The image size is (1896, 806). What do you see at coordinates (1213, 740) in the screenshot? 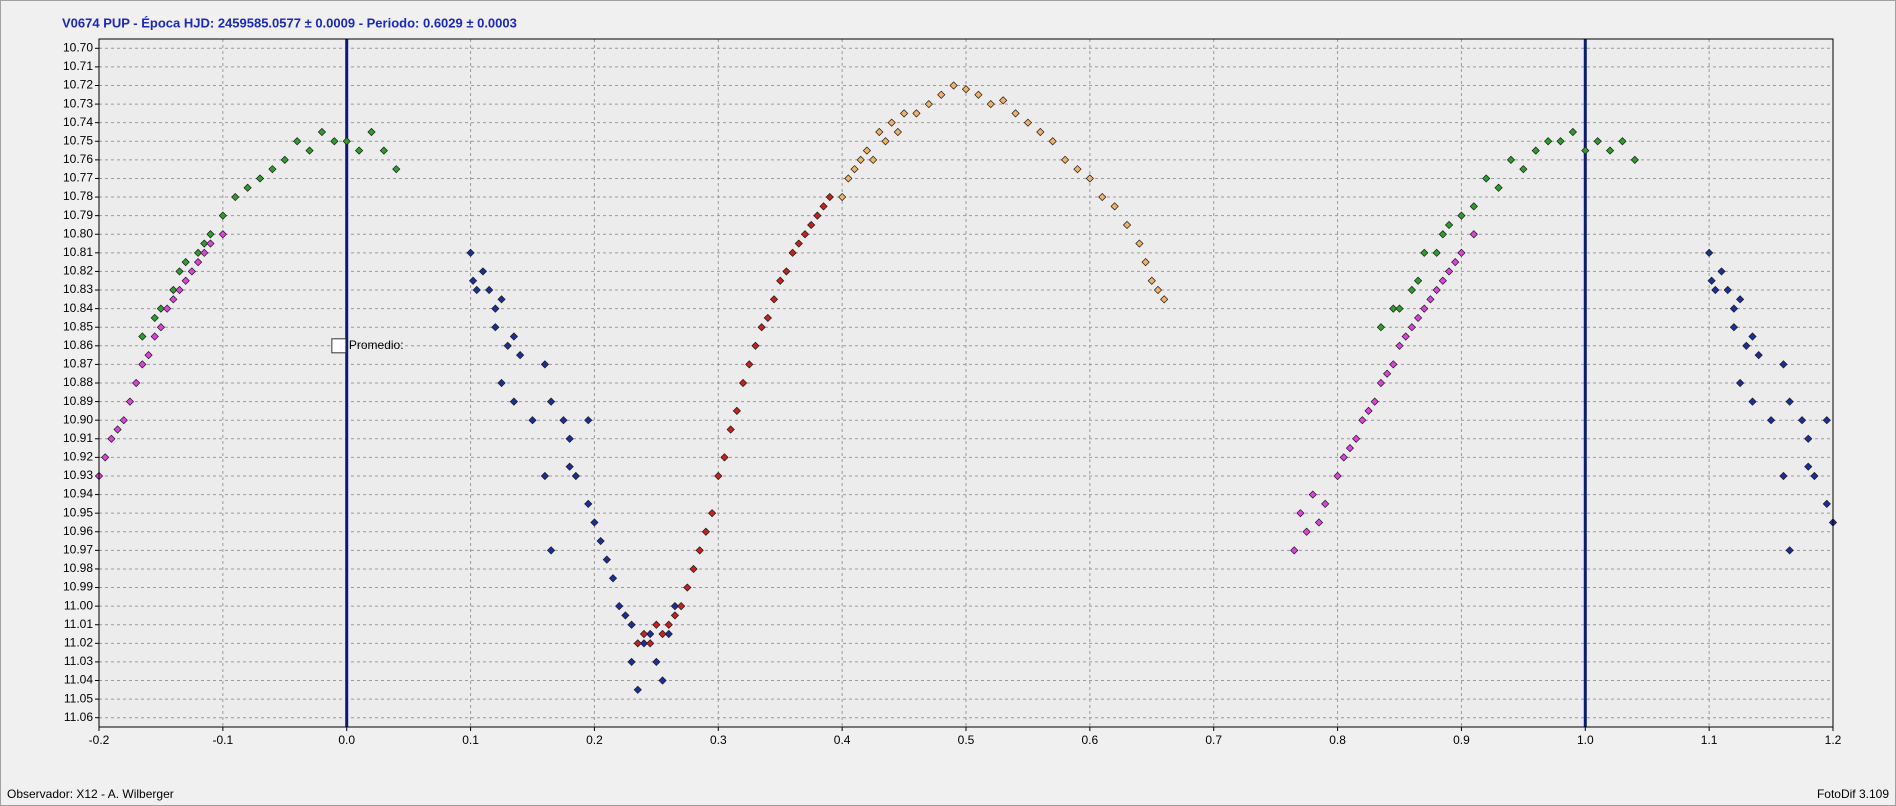
I see `x-tick-label: 0.7` at bounding box center [1213, 740].